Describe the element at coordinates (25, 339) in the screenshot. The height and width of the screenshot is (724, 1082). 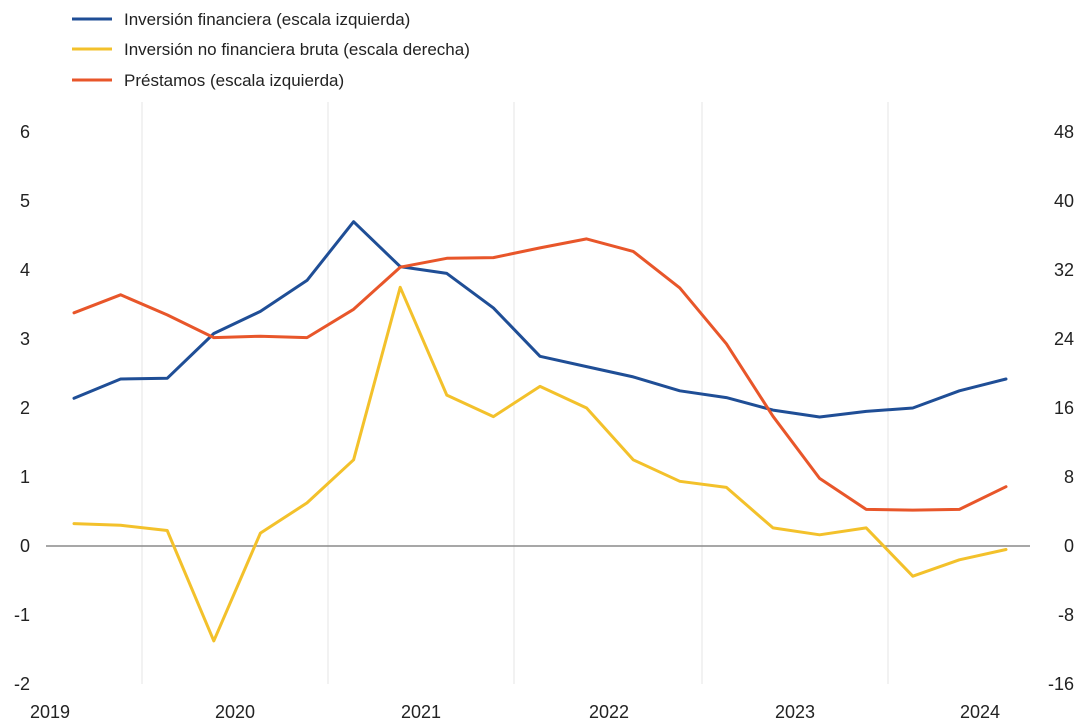
I see `left-tick-label: 3` at that location.